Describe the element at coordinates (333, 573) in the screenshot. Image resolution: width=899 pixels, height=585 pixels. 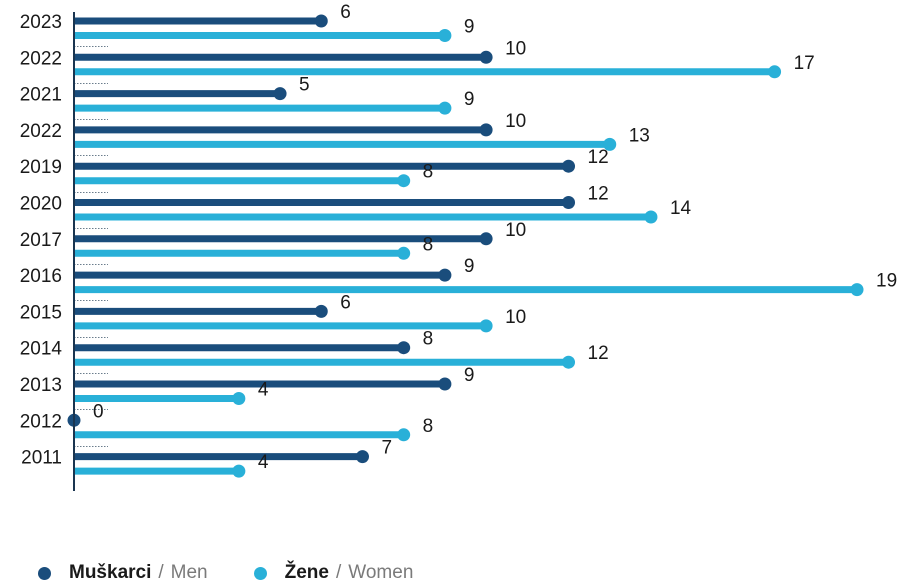
I see `legend-item-women: Žene / Women` at that location.